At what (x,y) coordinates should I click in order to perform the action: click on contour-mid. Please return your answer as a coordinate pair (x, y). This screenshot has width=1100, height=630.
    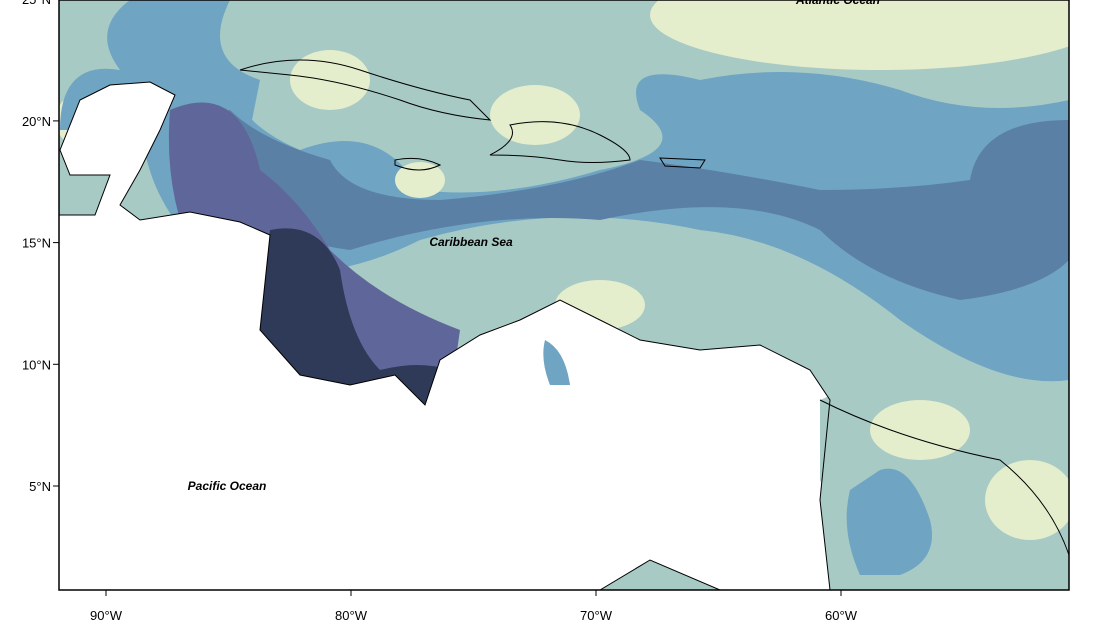
    Looking at the image, I should click on (889, 521).